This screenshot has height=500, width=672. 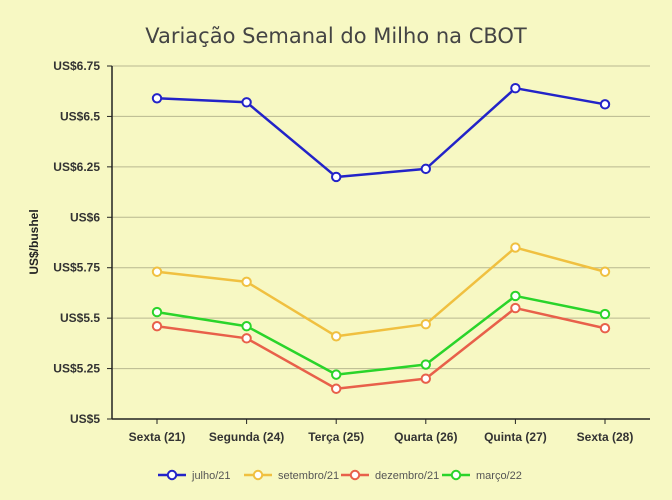 I want to click on legend-item-mar-o-22: março/22, so click(x=482, y=475).